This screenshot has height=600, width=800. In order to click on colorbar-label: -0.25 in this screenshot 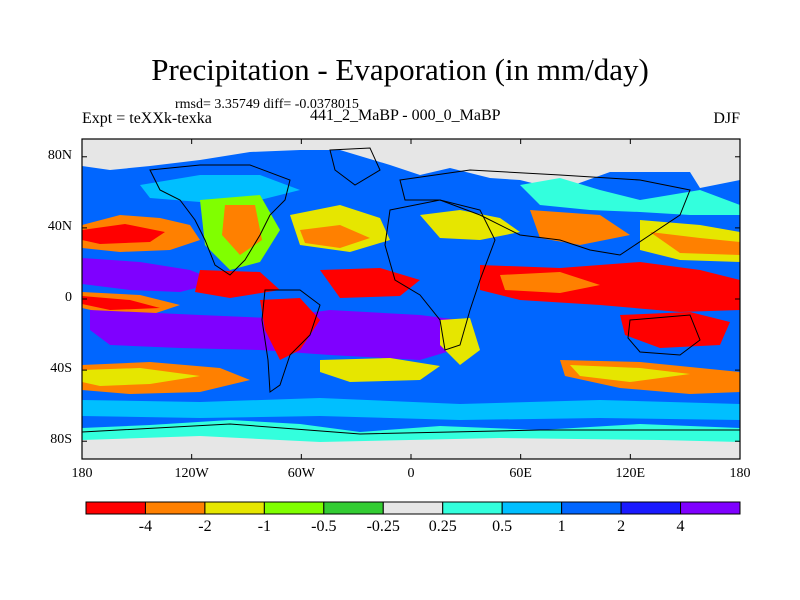, I will do `click(383, 526)`.